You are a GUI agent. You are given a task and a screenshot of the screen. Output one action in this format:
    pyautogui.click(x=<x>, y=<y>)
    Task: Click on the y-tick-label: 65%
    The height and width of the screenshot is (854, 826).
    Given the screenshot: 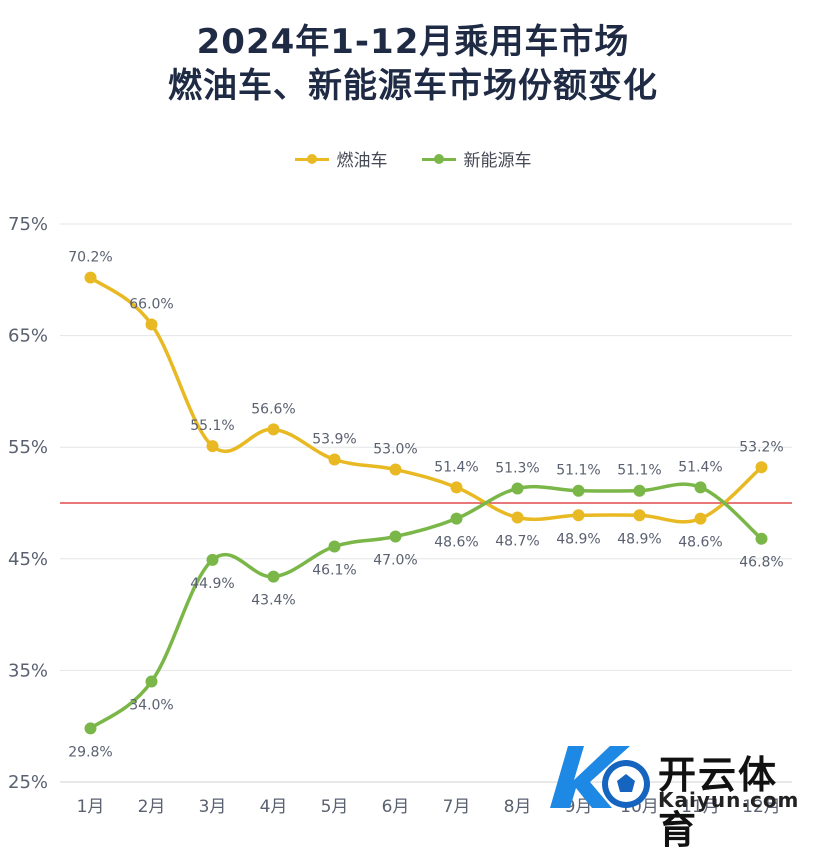 What is the action you would take?
    pyautogui.click(x=28, y=336)
    